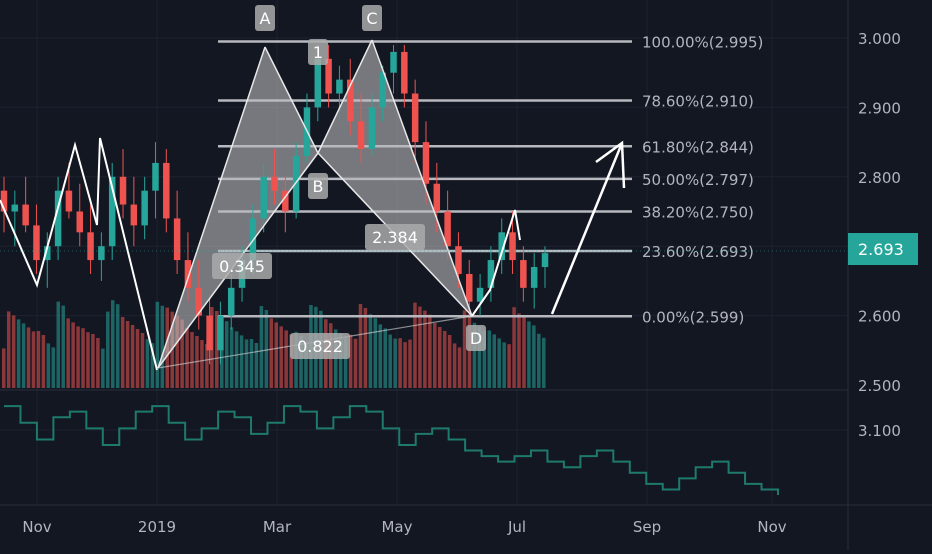 The width and height of the screenshot is (932, 554). What do you see at coordinates (265, 18) in the screenshot?
I see `point-badge-A` at bounding box center [265, 18].